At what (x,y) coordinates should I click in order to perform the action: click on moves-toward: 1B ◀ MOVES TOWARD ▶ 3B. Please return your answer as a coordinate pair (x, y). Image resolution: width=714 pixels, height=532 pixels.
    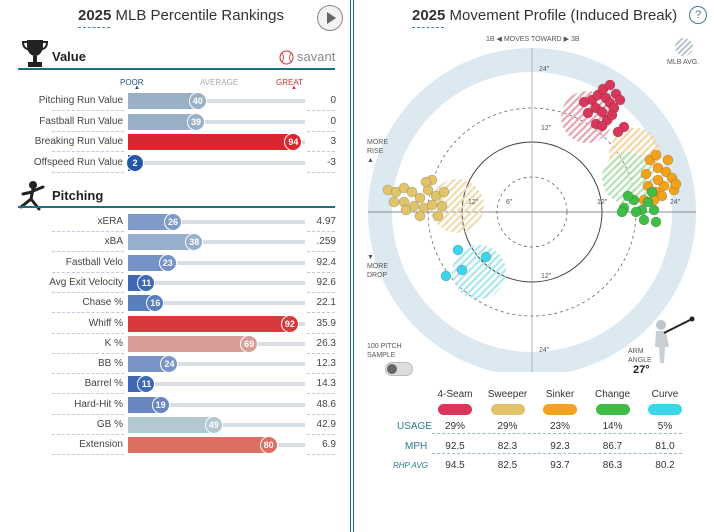
    Looking at the image, I should click on (533, 39).